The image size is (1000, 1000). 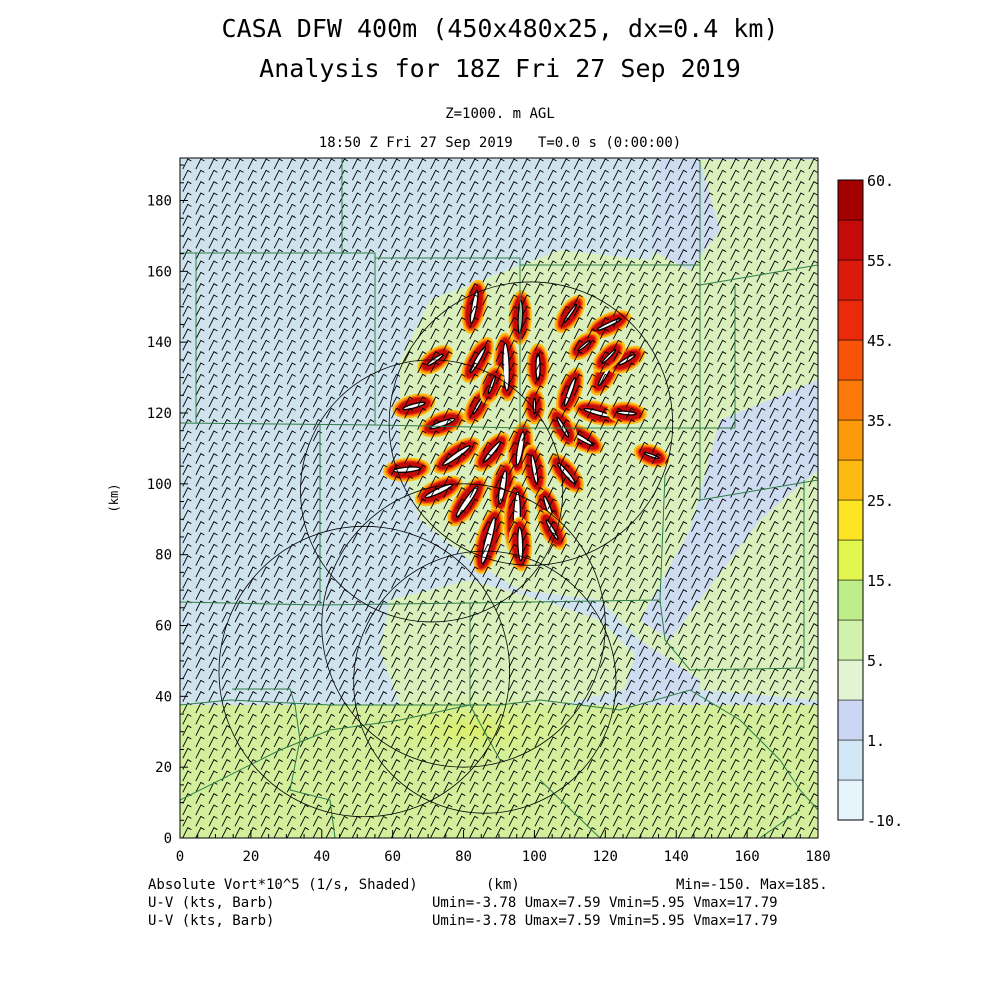 I want to click on field-min-max: Min=-150. Max=185., so click(x=752, y=885).